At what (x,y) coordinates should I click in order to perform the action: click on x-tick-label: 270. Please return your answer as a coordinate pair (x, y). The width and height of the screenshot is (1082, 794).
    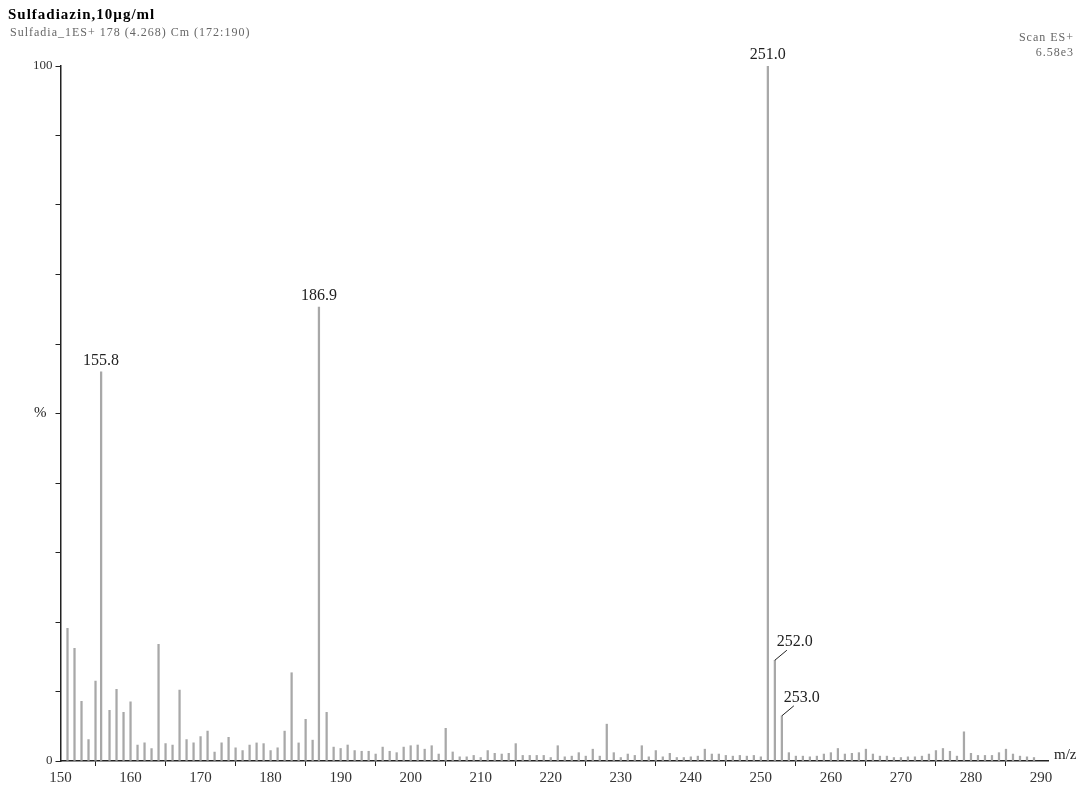
    Looking at the image, I should click on (901, 776).